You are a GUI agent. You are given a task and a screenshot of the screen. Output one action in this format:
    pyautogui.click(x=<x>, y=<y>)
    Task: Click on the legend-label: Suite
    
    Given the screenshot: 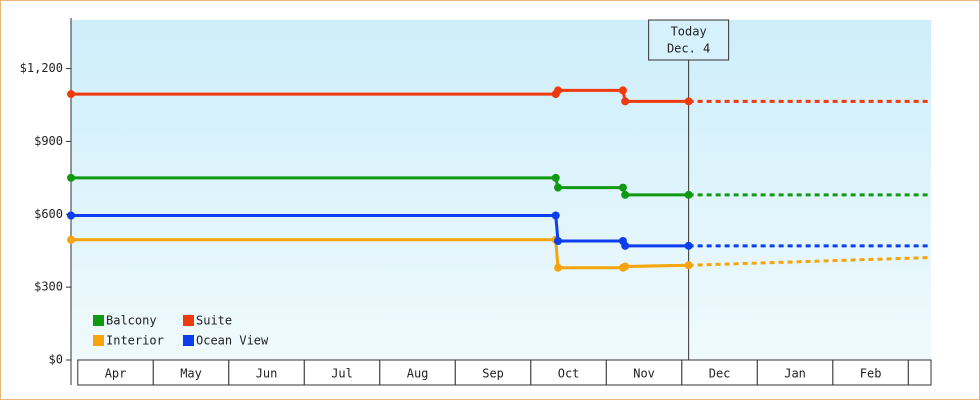 What is the action you would take?
    pyautogui.click(x=214, y=321)
    